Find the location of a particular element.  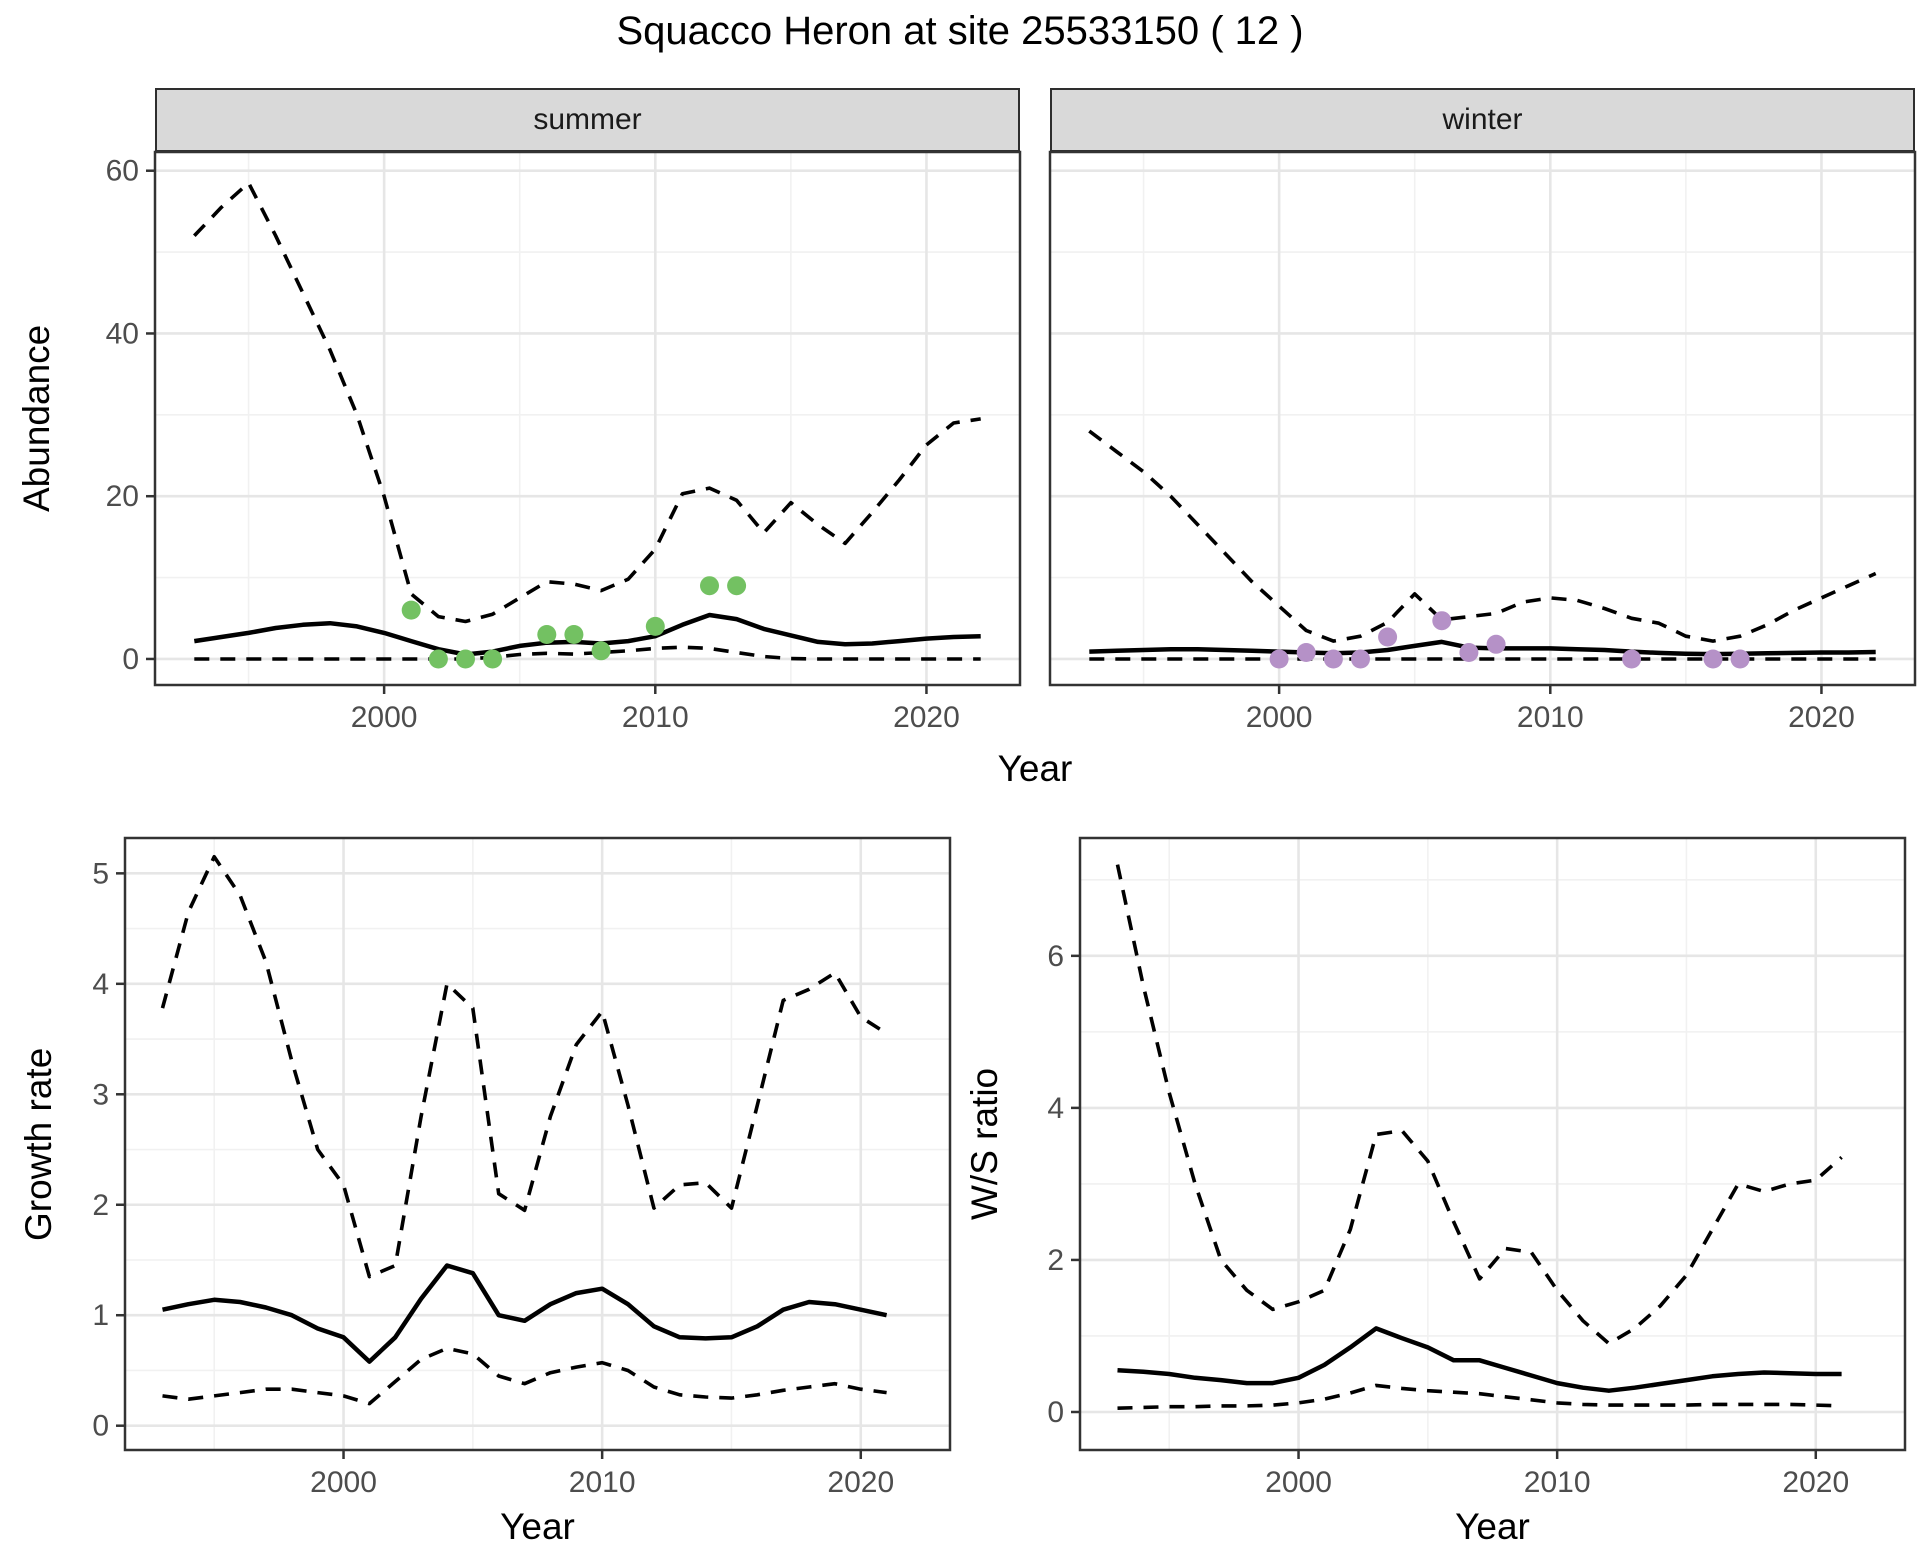

x-axis-title-year-ws: Year is located at coordinates (1492, 1526).